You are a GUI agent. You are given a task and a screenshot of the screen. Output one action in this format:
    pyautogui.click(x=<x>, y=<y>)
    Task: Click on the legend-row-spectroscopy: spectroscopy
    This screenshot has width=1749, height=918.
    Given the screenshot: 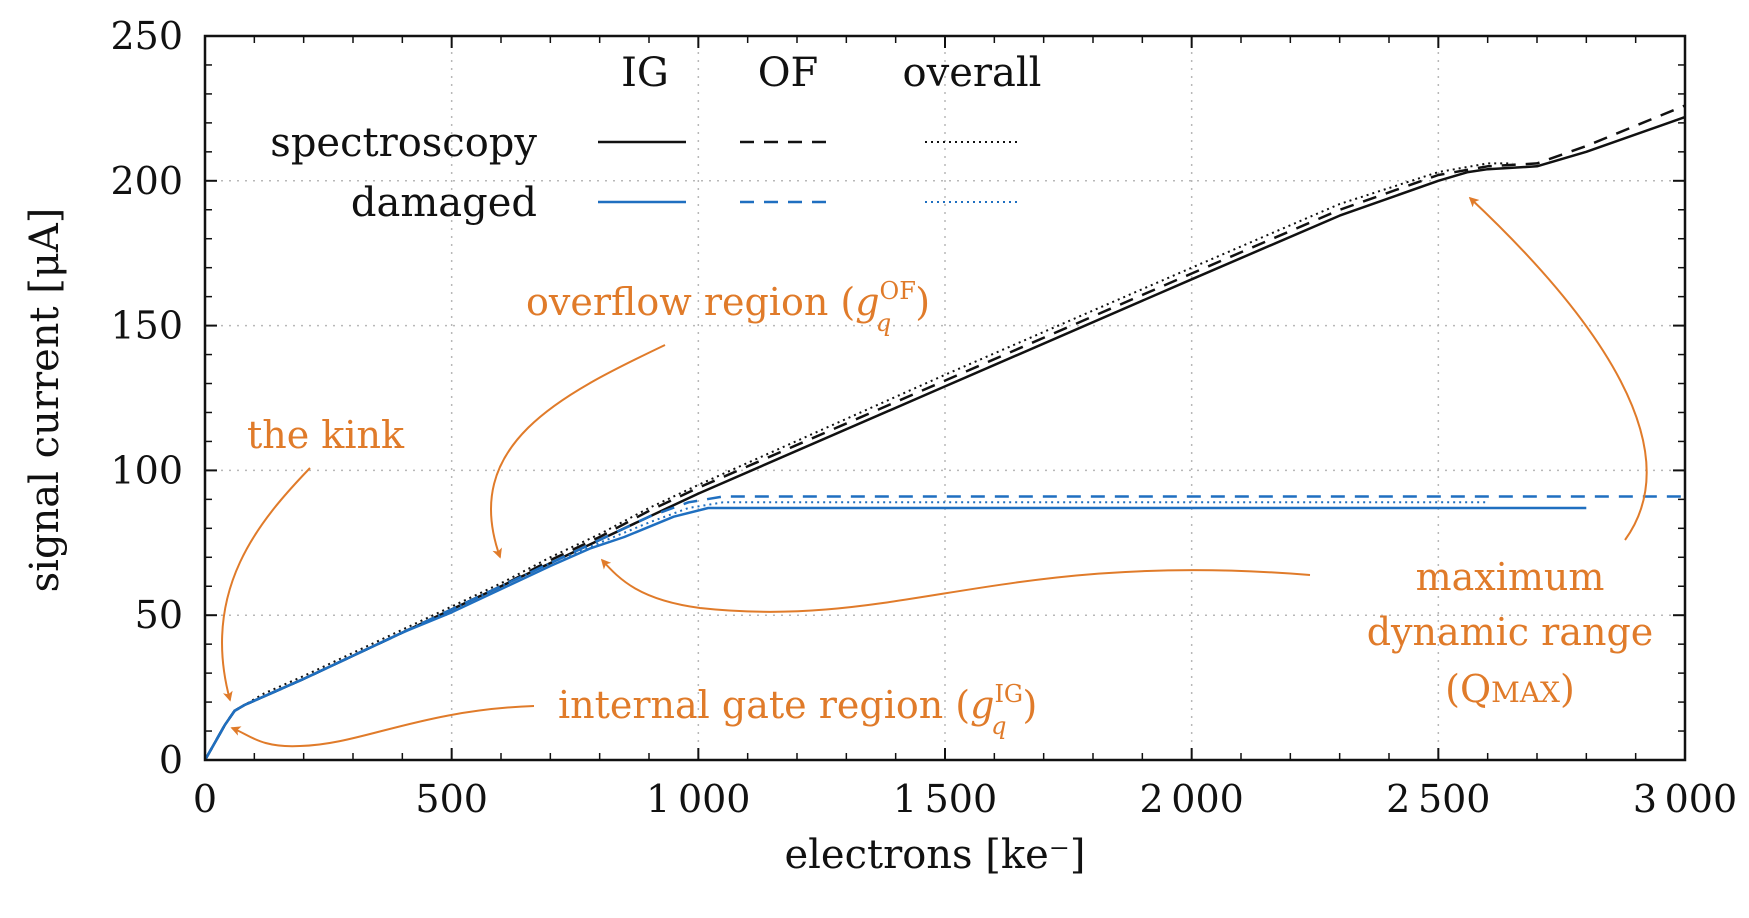 What is the action you would take?
    pyautogui.click(x=403, y=143)
    